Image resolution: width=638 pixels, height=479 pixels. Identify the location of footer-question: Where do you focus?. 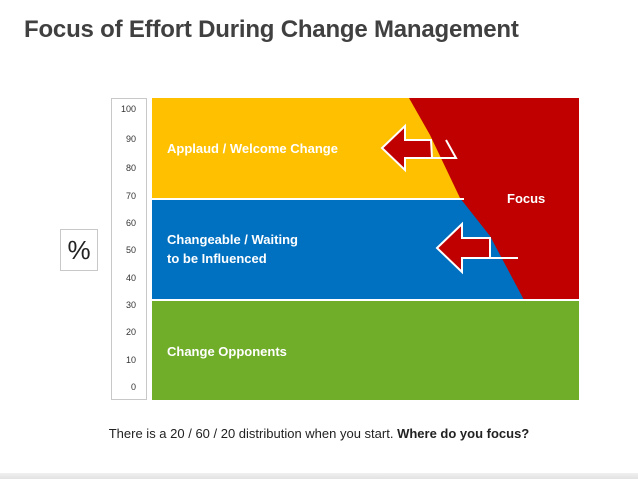
(463, 433).